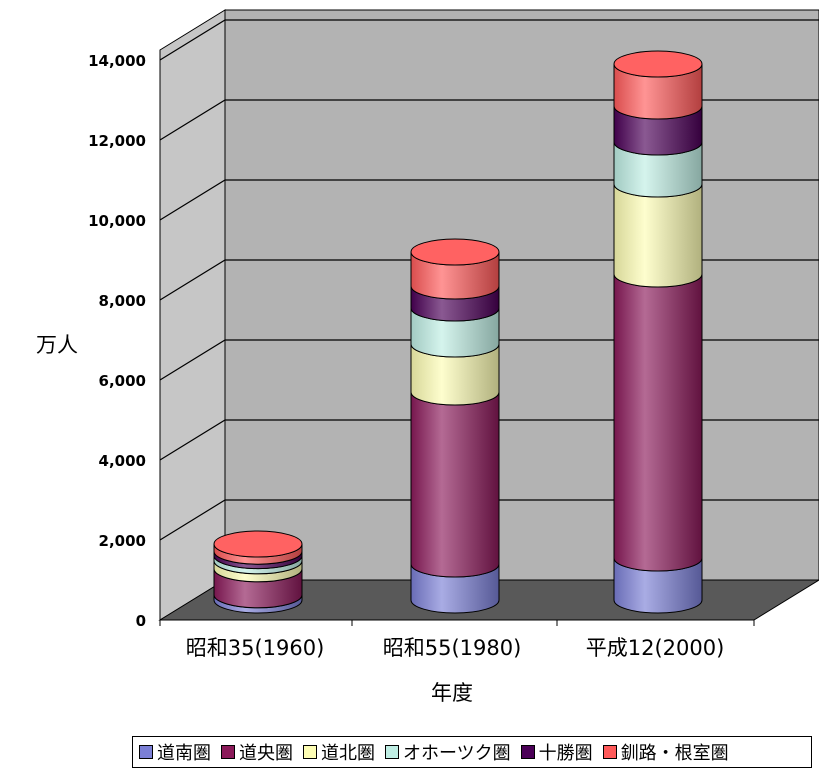 This screenshot has width=819, height=776. What do you see at coordinates (122, 461) in the screenshot?
I see `y-tick-label: 4,000` at bounding box center [122, 461].